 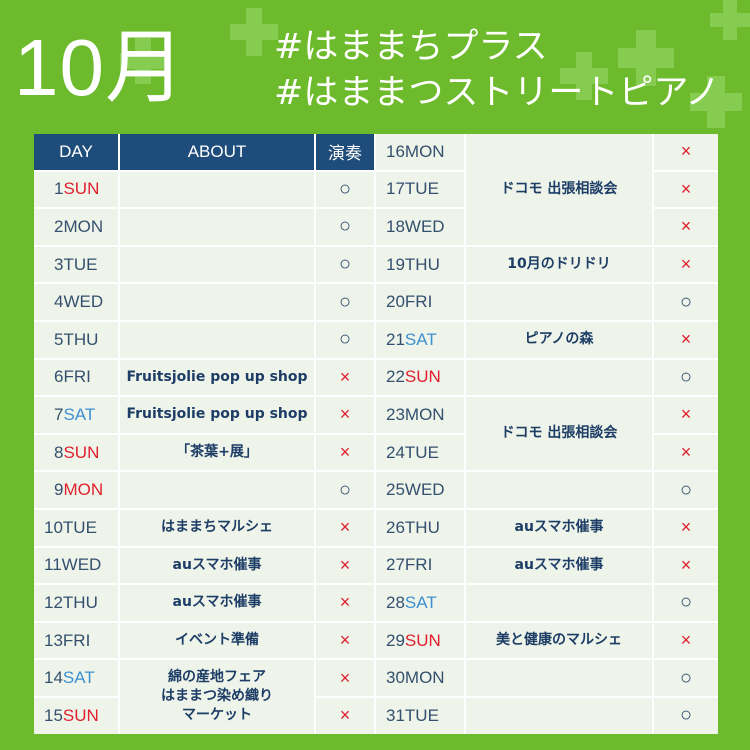 What do you see at coordinates (395, 189) in the screenshot?
I see `day-number: 17` at bounding box center [395, 189].